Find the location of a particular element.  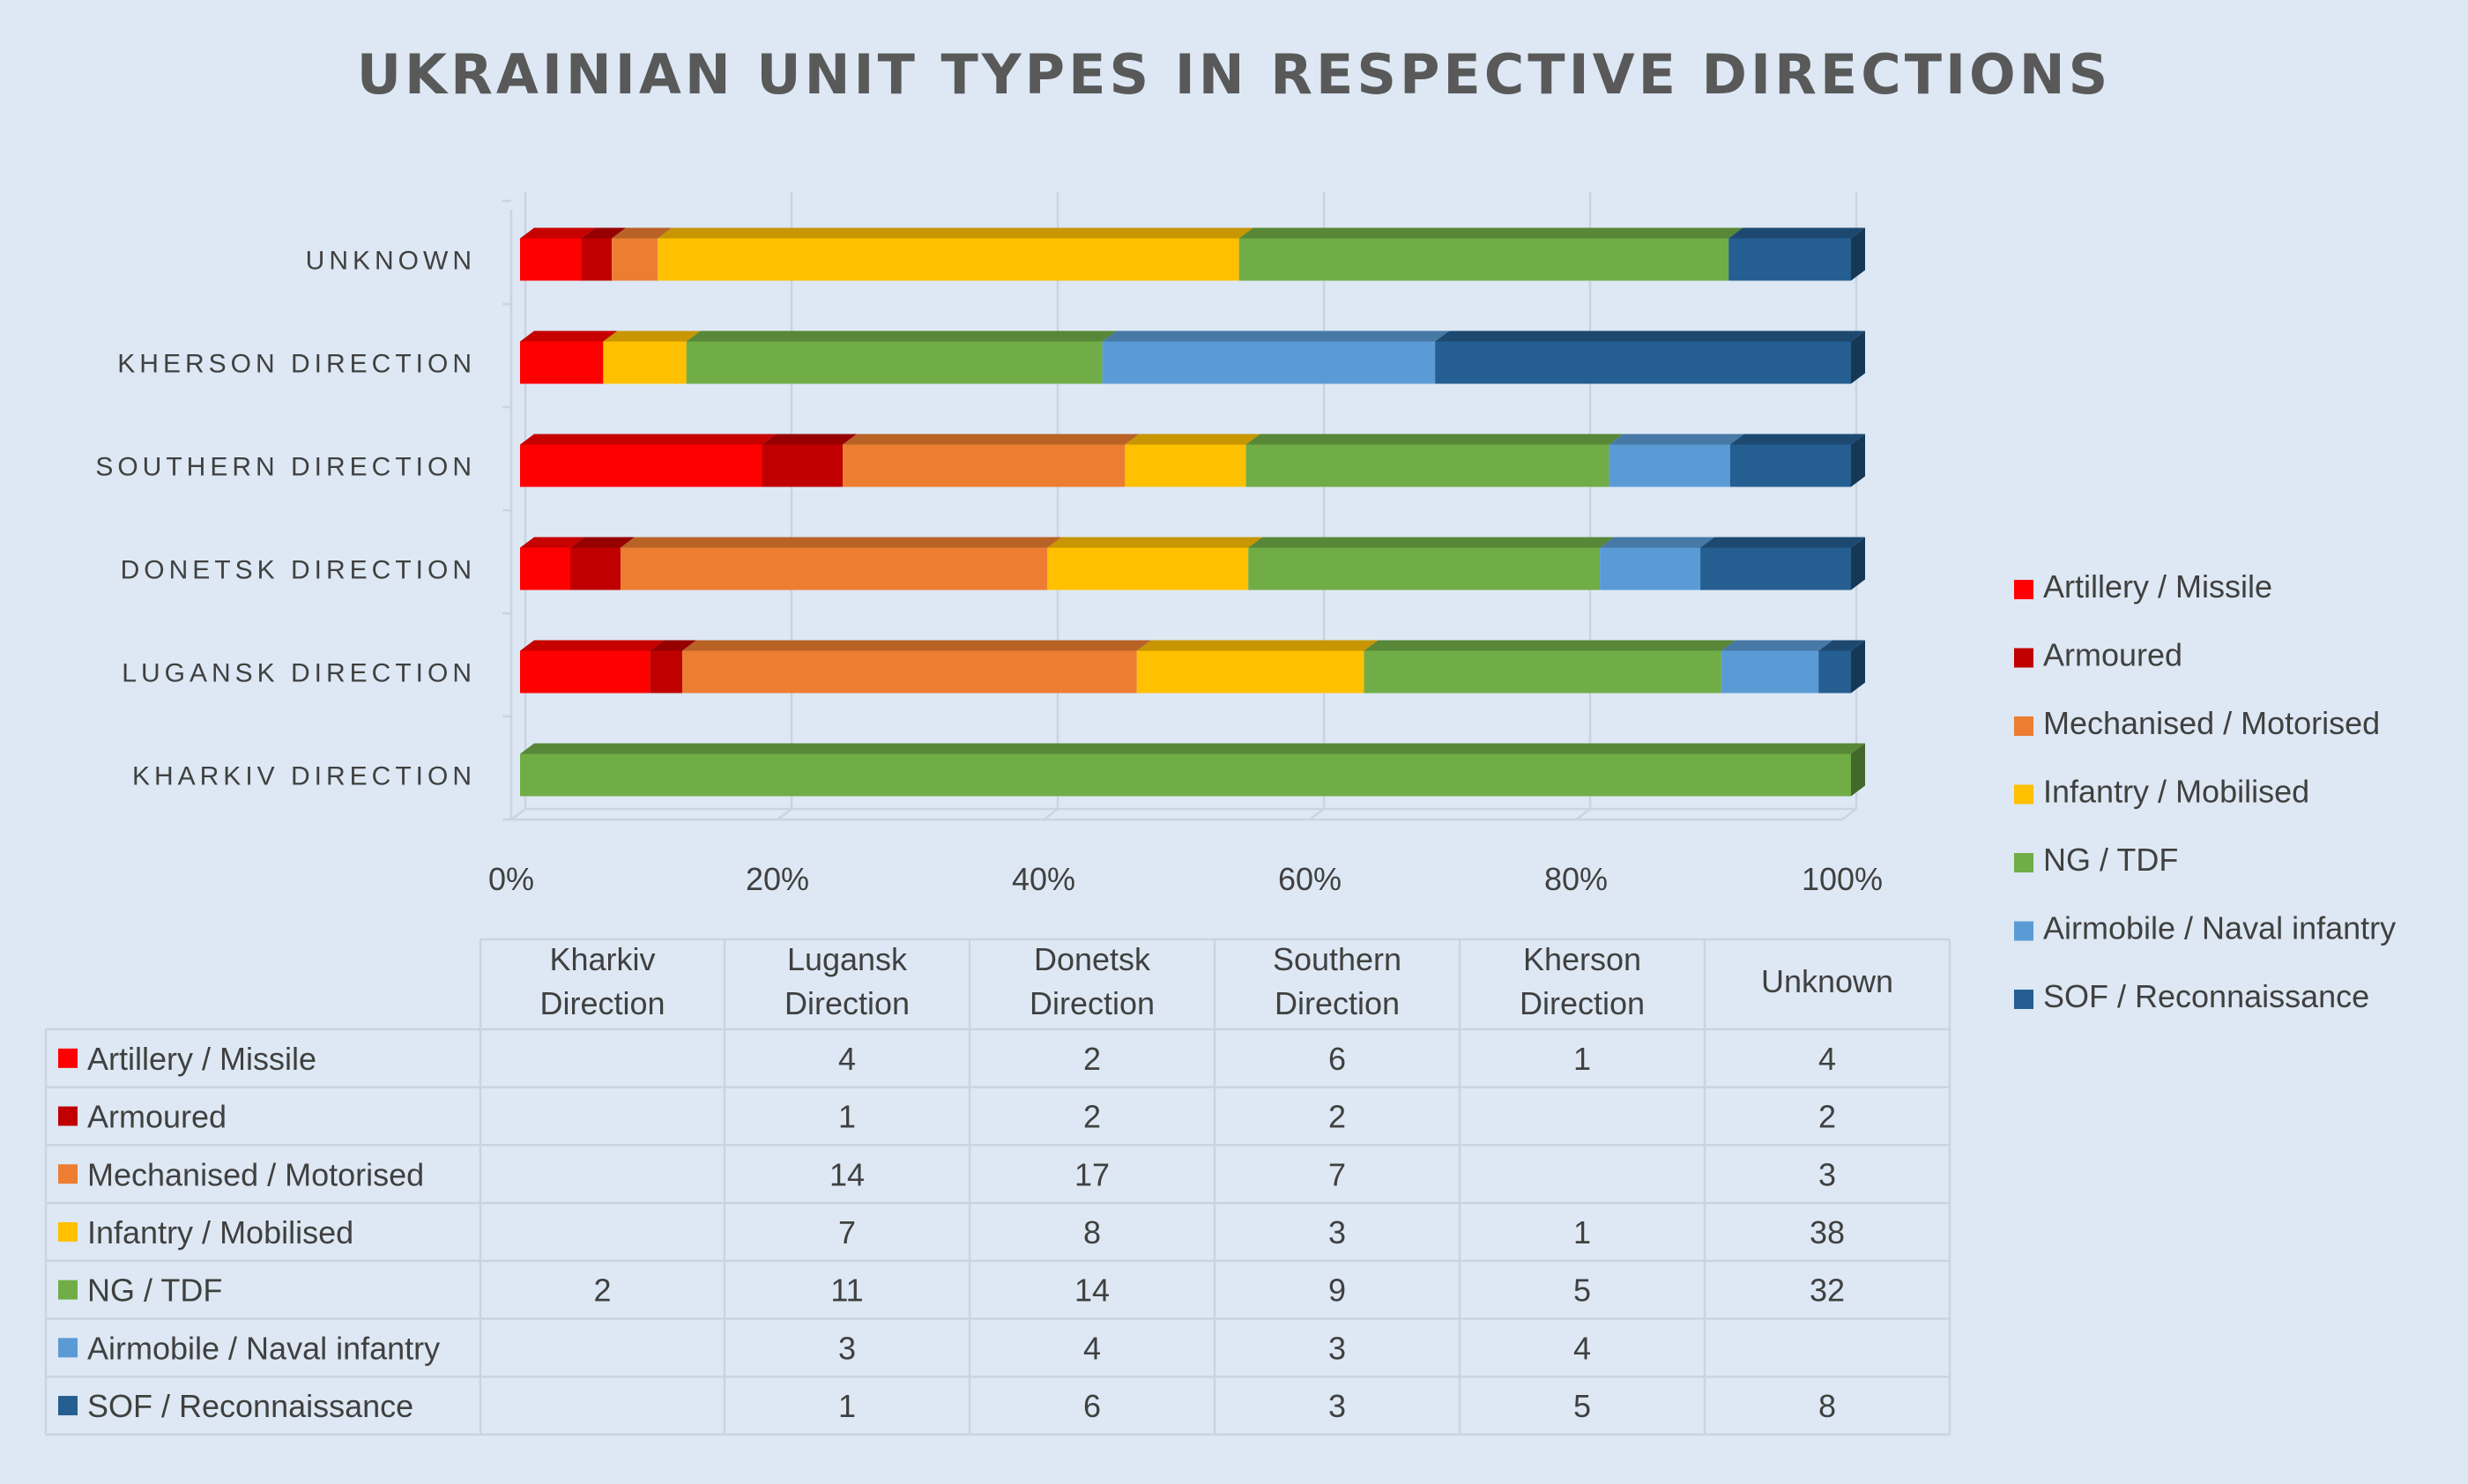

bar-donetsk-direction-ng-tdf is located at coordinates (1431, 563).